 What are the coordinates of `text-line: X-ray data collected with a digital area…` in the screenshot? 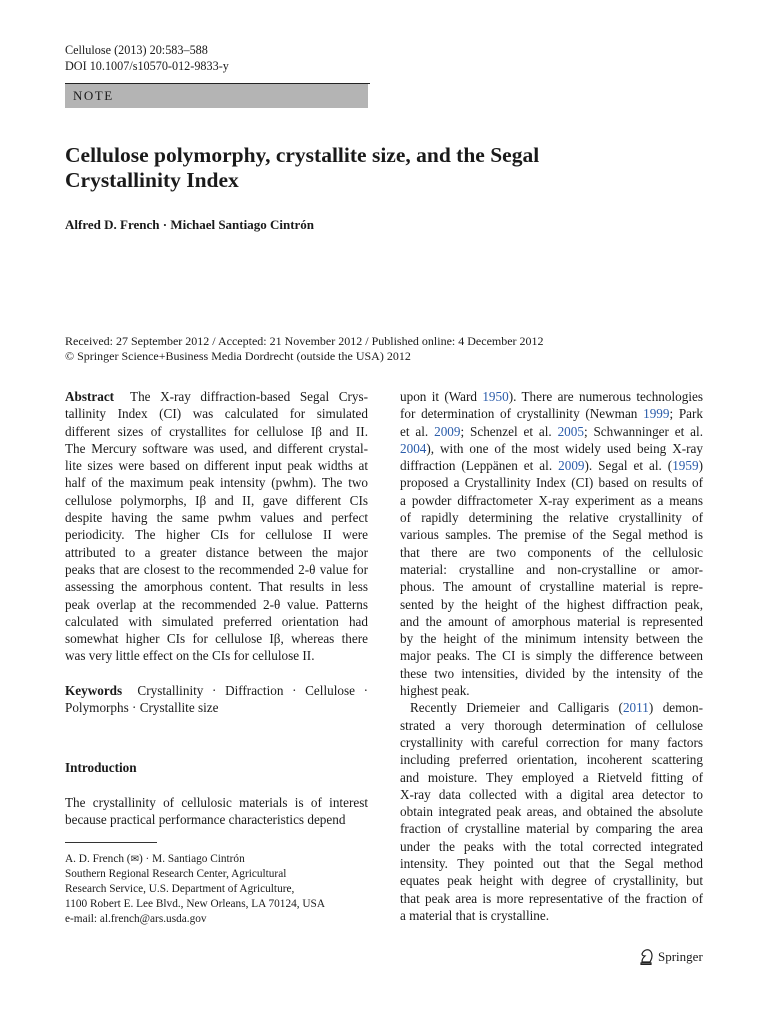 It's located at (551, 794).